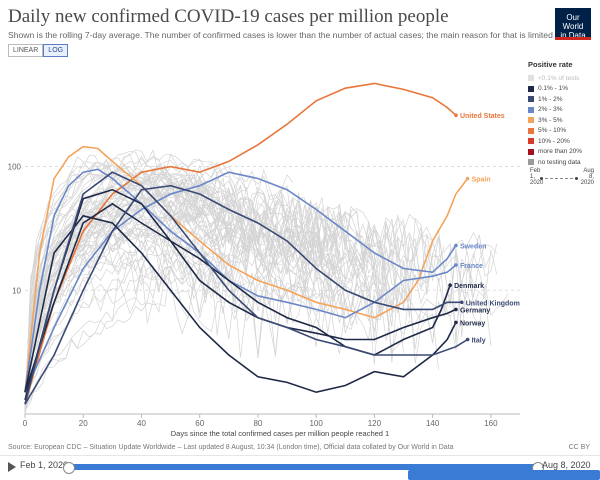  Describe the element at coordinates (475, 310) in the screenshot. I see `series-label: Germany` at that location.